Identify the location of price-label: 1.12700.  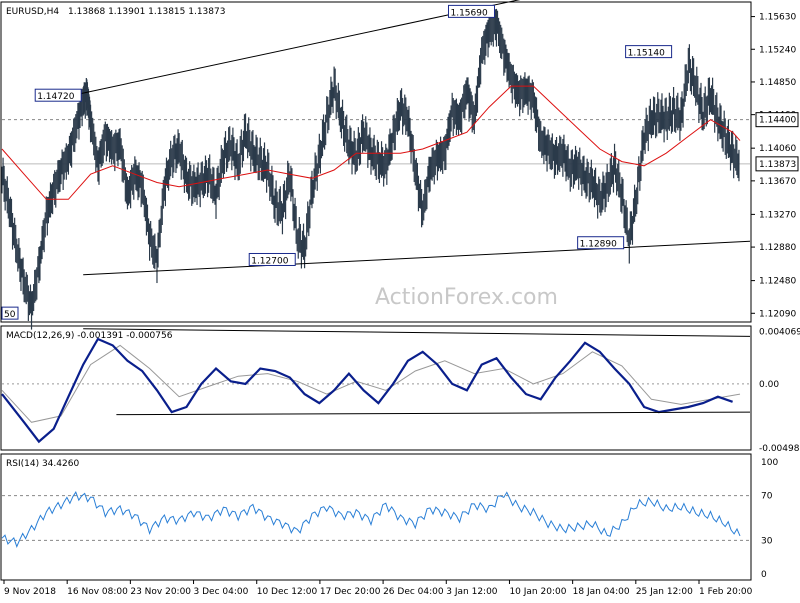
(269, 261).